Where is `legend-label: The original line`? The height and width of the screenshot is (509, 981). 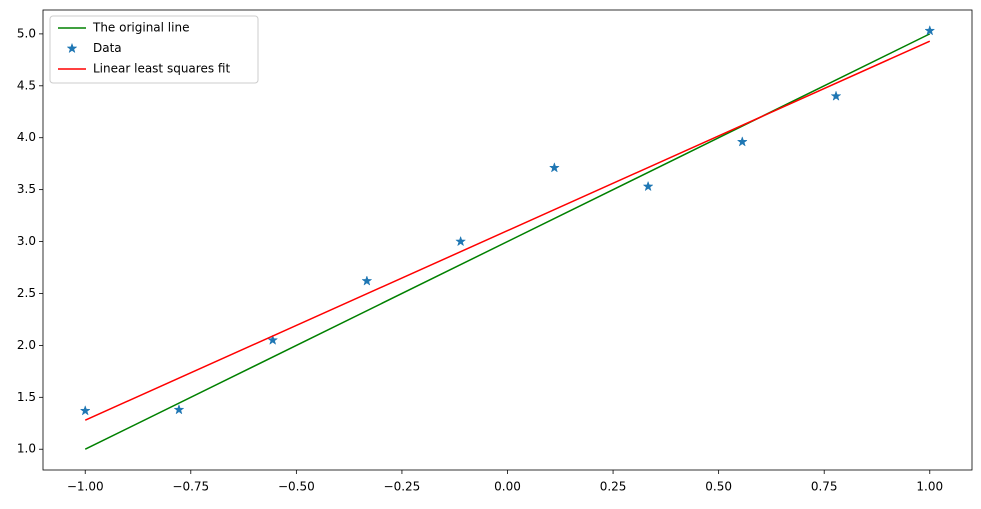 legend-label: The original line is located at coordinates (140, 28).